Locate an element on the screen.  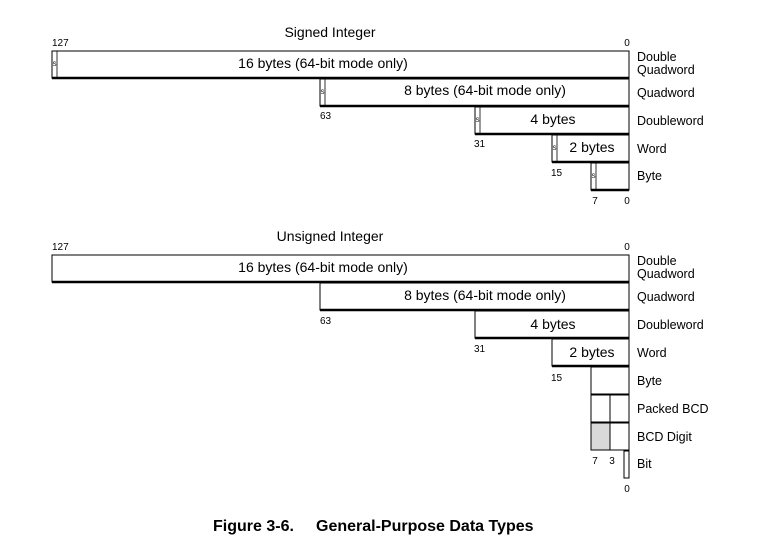
signed-type-quadword-2: Quadword is located at coordinates (666, 70).